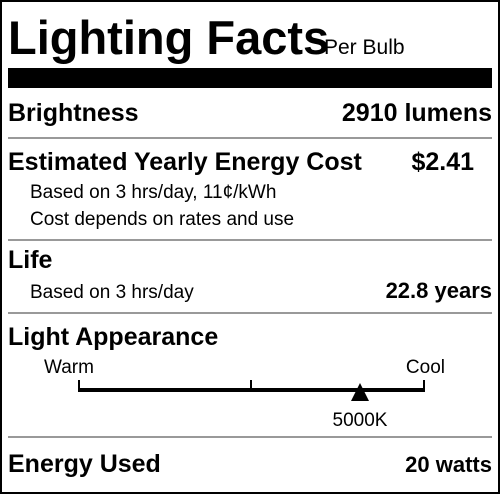 The width and height of the screenshot is (500, 494). I want to click on brightness-label: Brightness, so click(73, 113).